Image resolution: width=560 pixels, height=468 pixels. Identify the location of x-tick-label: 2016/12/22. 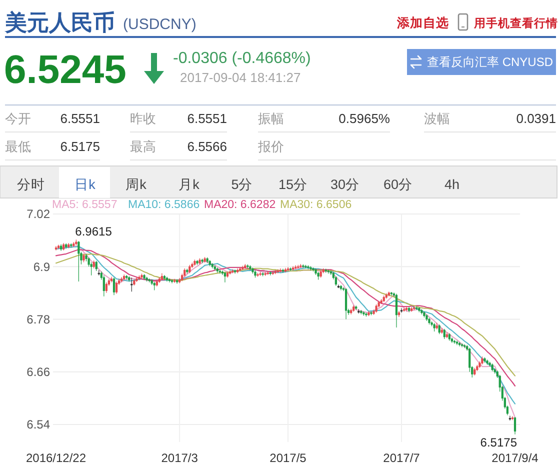
(56, 458).